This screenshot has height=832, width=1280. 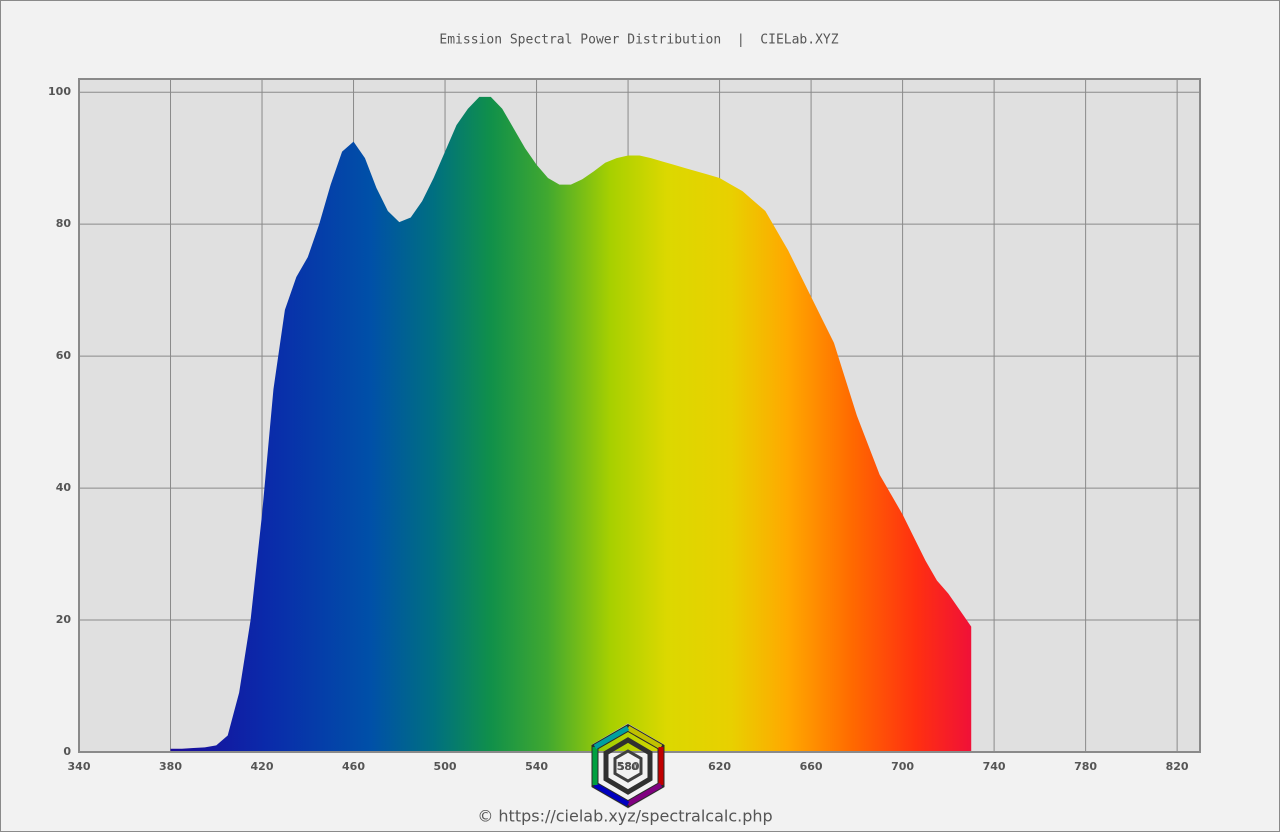 I want to click on y-tick-label: 20, so click(x=64, y=619).